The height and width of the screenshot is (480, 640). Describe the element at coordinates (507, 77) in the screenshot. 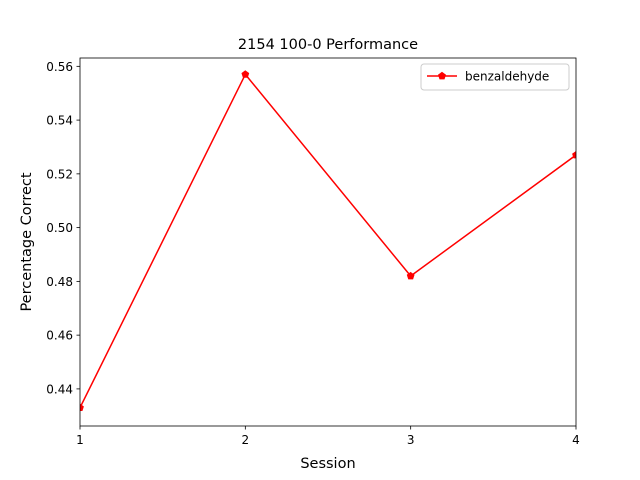

I see `legend-entry-label: benzaldehyde` at that location.